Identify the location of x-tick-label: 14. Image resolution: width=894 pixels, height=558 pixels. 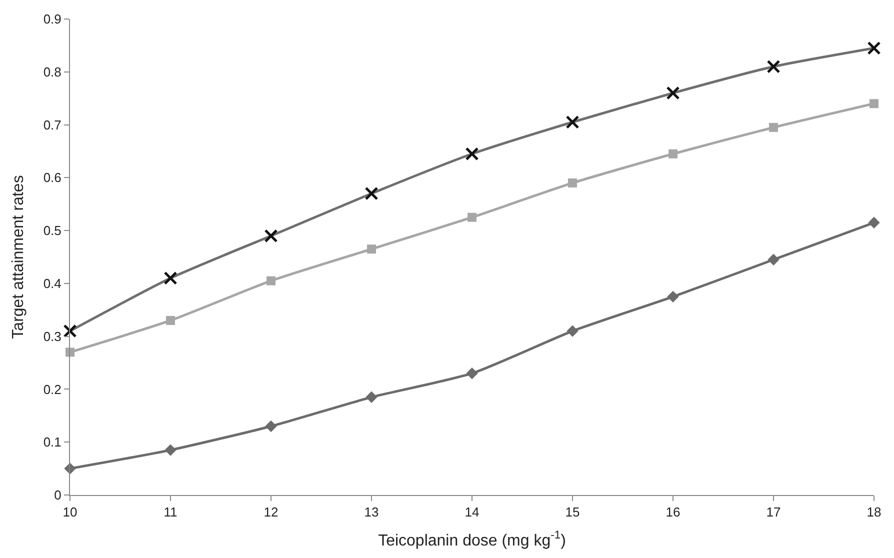
(472, 512).